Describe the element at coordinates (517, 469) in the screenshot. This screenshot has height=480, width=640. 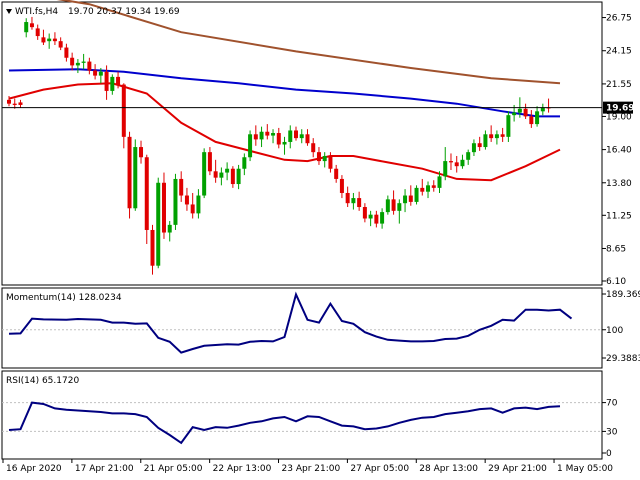
I see `time-tick-label: 29 Apr 21:00` at that location.